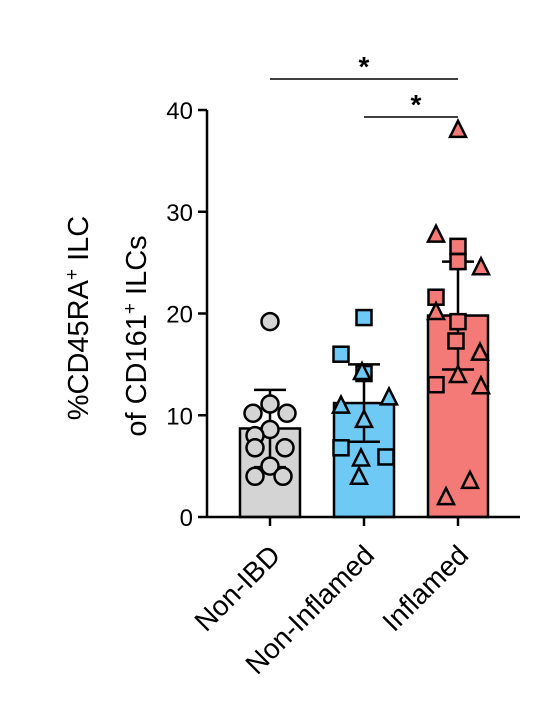  What do you see at coordinates (179, 315) in the screenshot?
I see `y-tick-label-2: 20` at bounding box center [179, 315].